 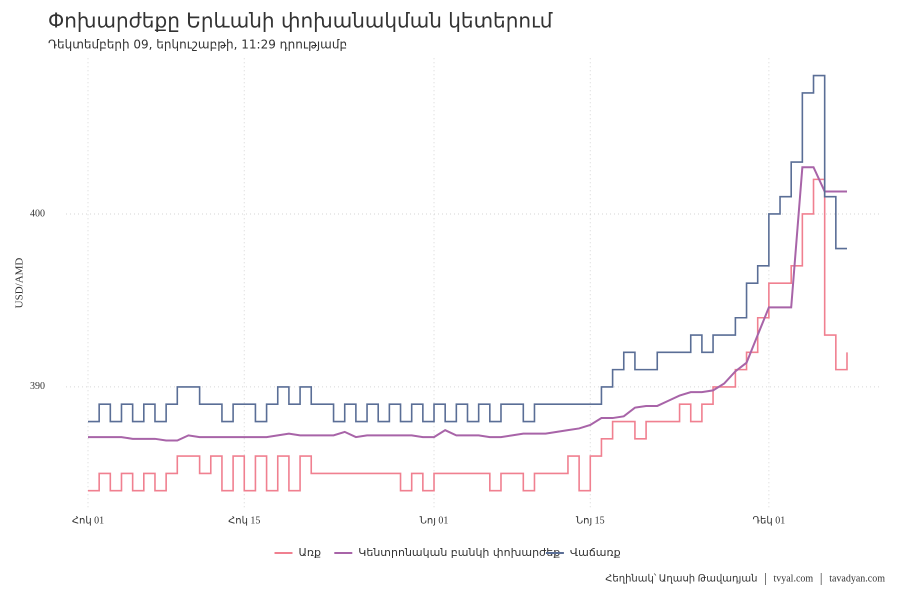 What do you see at coordinates (459, 552) in the screenshot?
I see `legend-label: Կենտրոնական բանկի փոխարժեք` at bounding box center [459, 552].